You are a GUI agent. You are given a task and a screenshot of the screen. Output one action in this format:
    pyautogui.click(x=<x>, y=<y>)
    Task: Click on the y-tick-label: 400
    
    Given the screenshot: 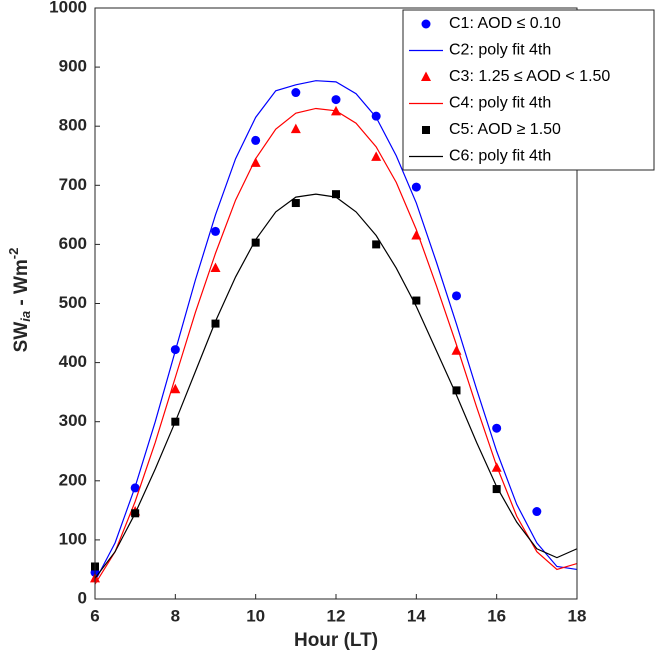 What is the action you would take?
    pyautogui.click(x=73, y=361)
    